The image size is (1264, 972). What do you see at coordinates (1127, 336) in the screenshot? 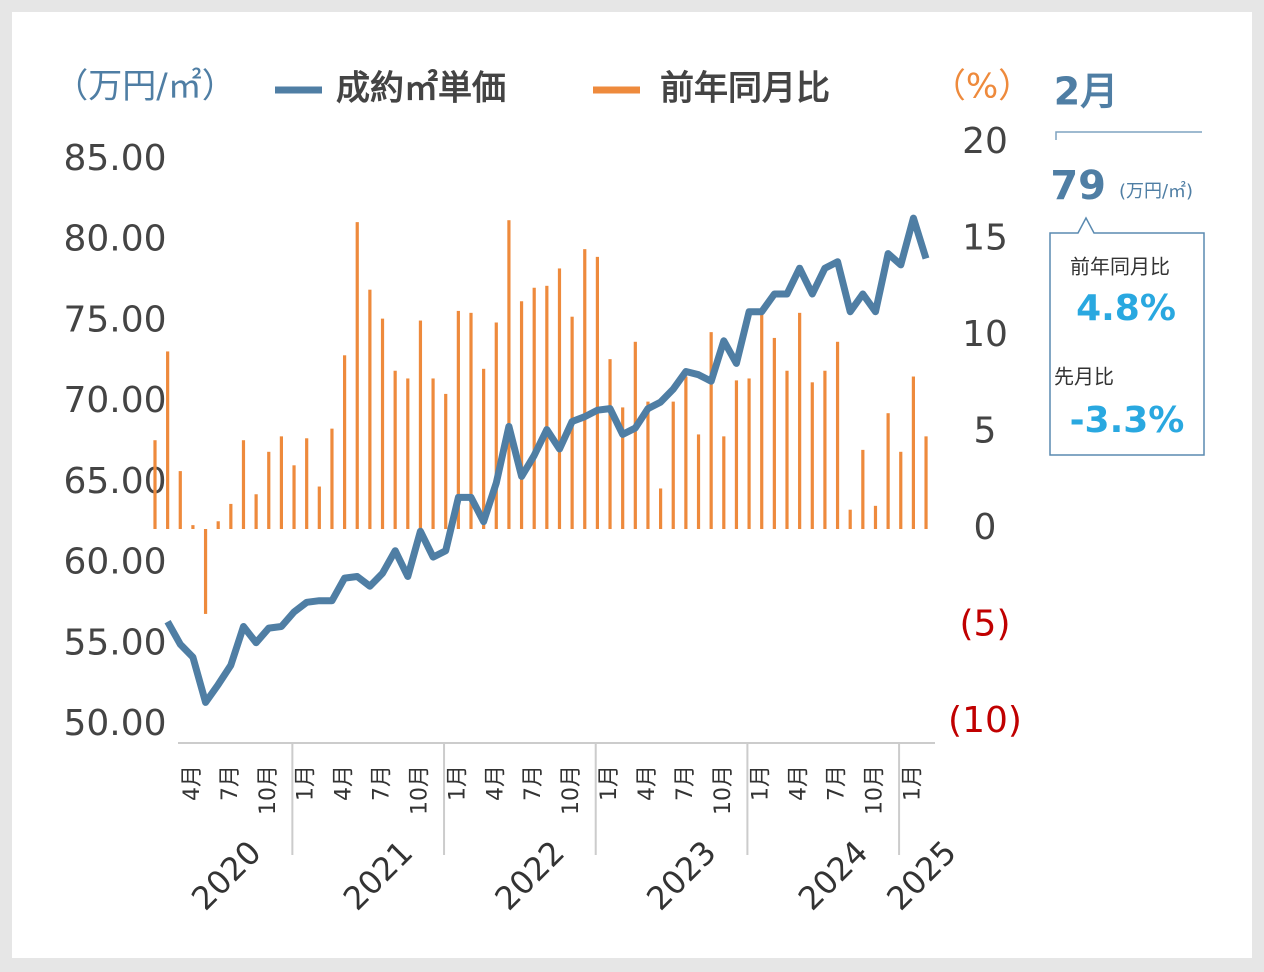
I see `panel-box` at bounding box center [1127, 336].